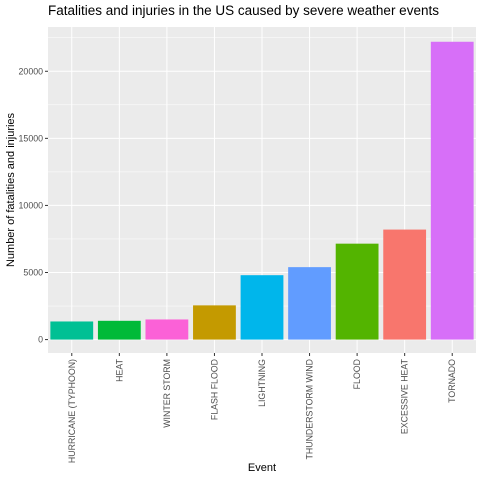  What do you see at coordinates (31, 138) in the screenshot?
I see `y-tick-label: 15000` at bounding box center [31, 138].